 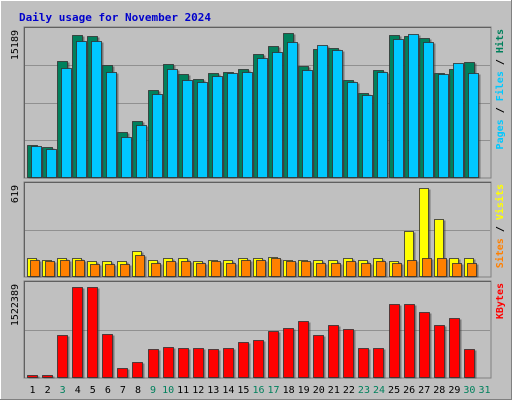 I want to click on day-label: 29, so click(x=454, y=390).